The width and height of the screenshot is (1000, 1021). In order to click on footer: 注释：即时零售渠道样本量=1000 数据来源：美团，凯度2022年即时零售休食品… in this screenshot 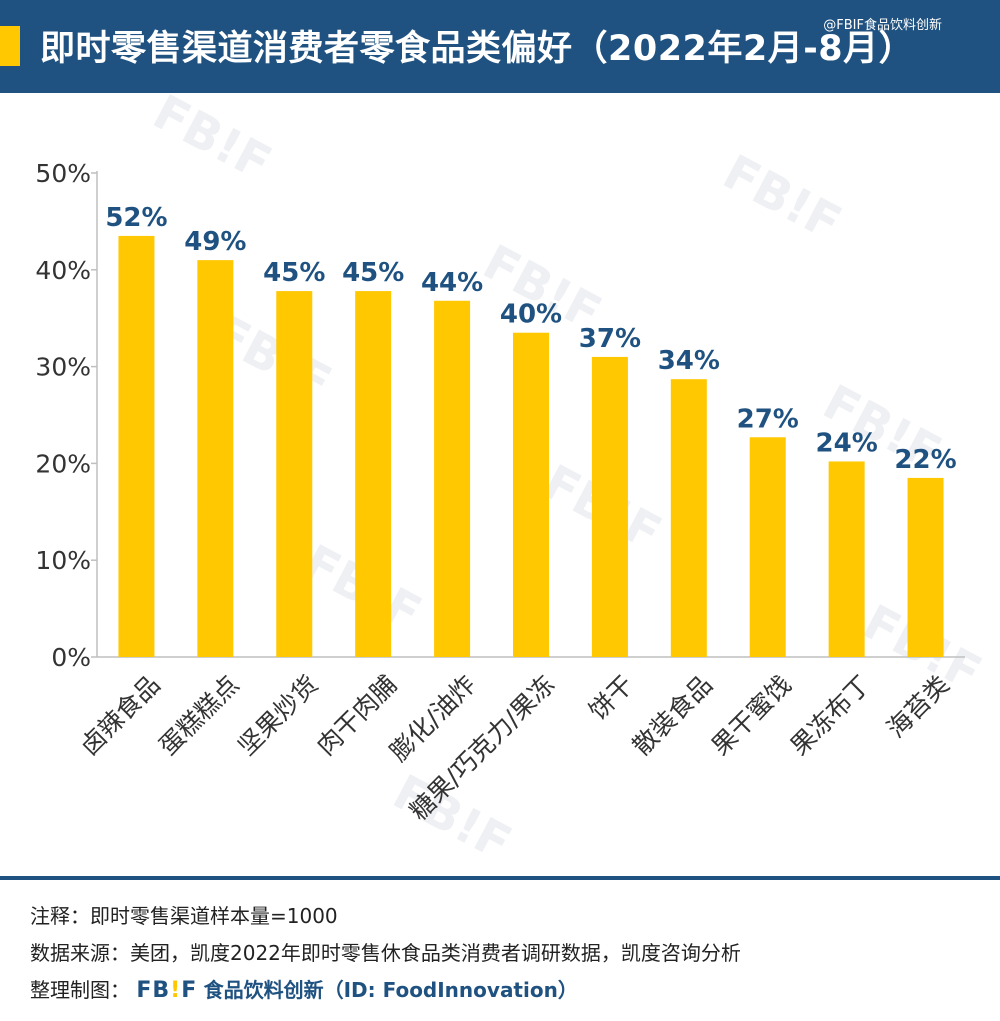, I will do `click(385, 953)`.